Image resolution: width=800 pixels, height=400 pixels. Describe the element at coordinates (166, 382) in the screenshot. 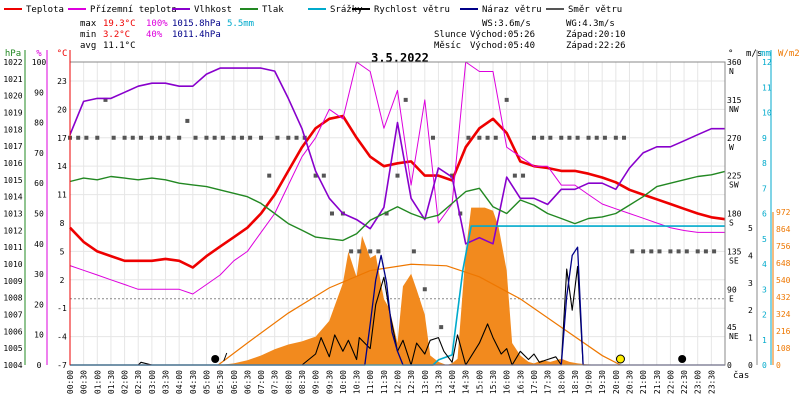

I see `x-tick-label: 03:30` at that location.